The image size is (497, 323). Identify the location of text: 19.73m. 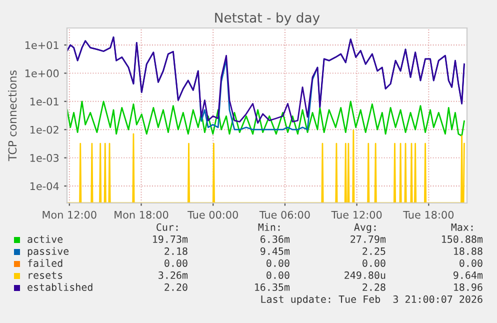
(170, 239).